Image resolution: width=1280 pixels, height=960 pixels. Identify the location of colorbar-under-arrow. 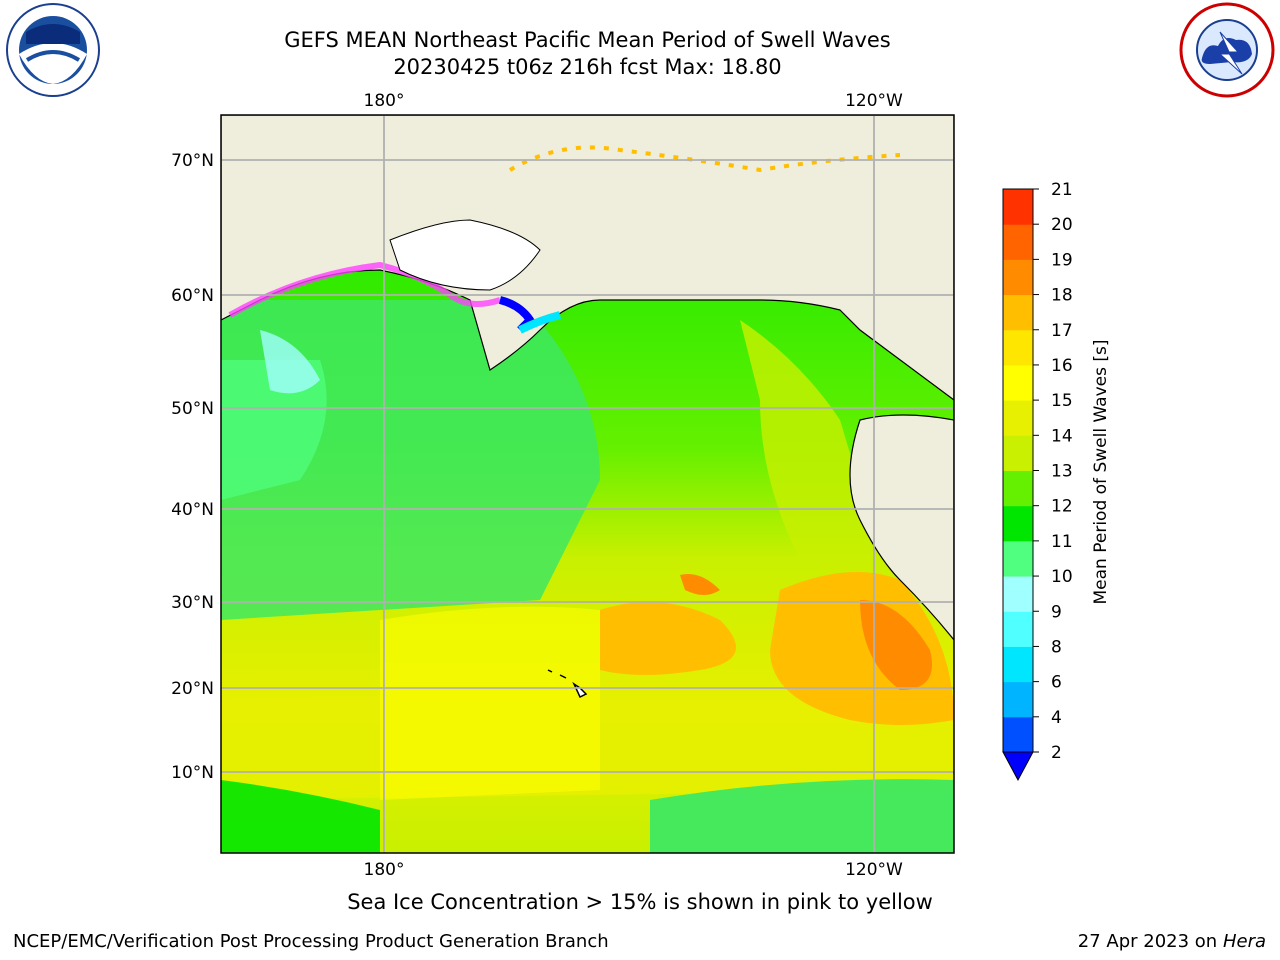
(1018, 766).